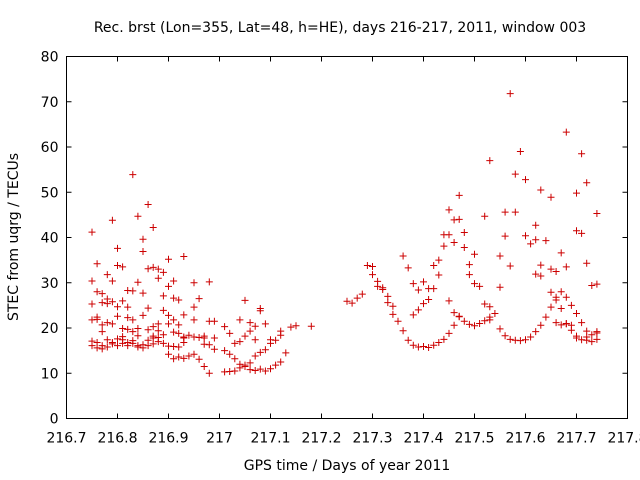  Describe the element at coordinates (219, 439) in the screenshot. I see `x-tick-label: 217` at that location.